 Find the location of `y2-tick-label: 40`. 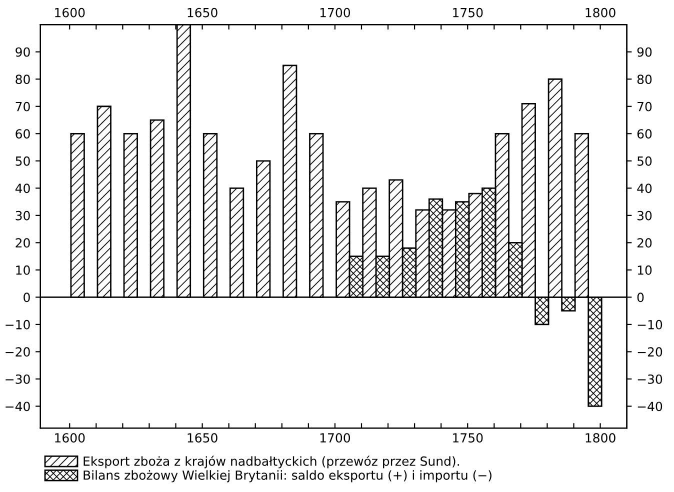

y2-tick-label: 40 is located at coordinates (644, 189).